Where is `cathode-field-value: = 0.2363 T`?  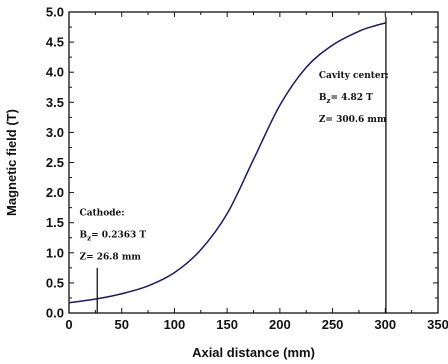 cathode-field-value: = 0.2363 T is located at coordinates (118, 235).